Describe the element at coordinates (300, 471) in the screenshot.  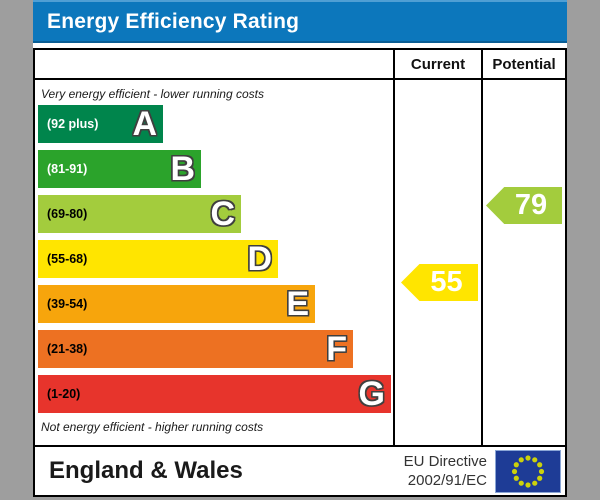
I see `footer-bar: England & Wales EU Directive 2002/91/EC` at that location.